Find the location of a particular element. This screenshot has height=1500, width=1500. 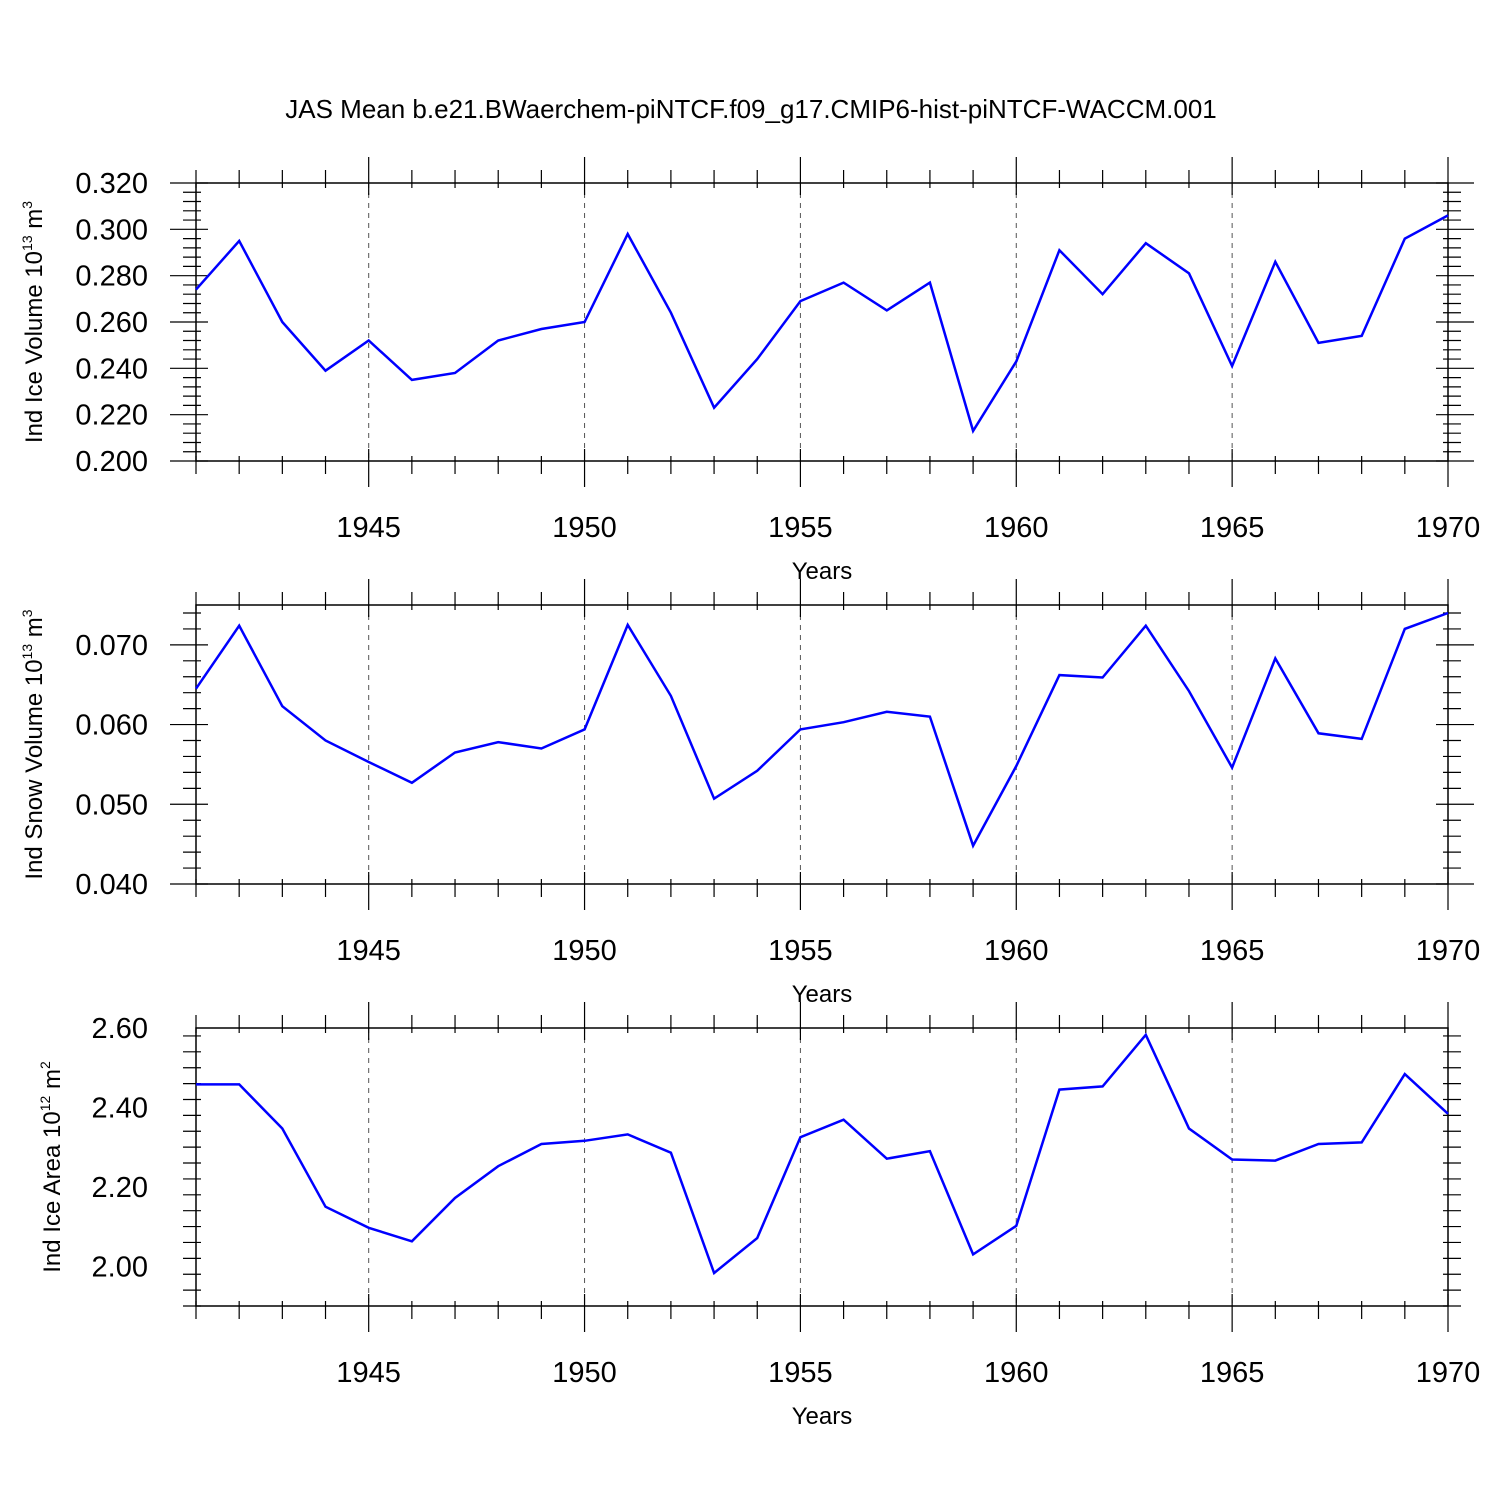

y-tick-label: 0.070 is located at coordinates (111, 646).